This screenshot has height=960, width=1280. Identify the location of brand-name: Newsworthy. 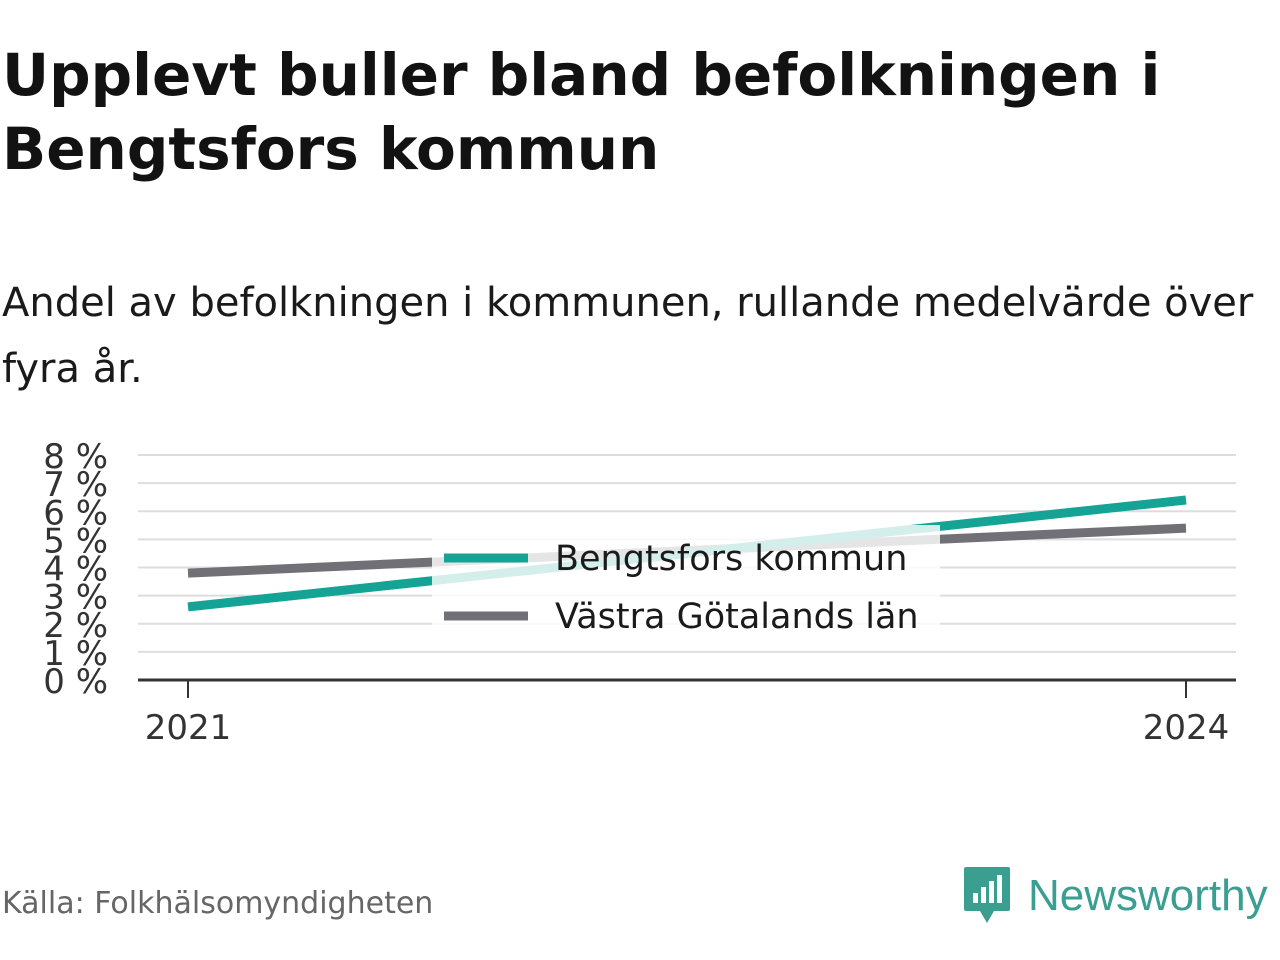
(1148, 895).